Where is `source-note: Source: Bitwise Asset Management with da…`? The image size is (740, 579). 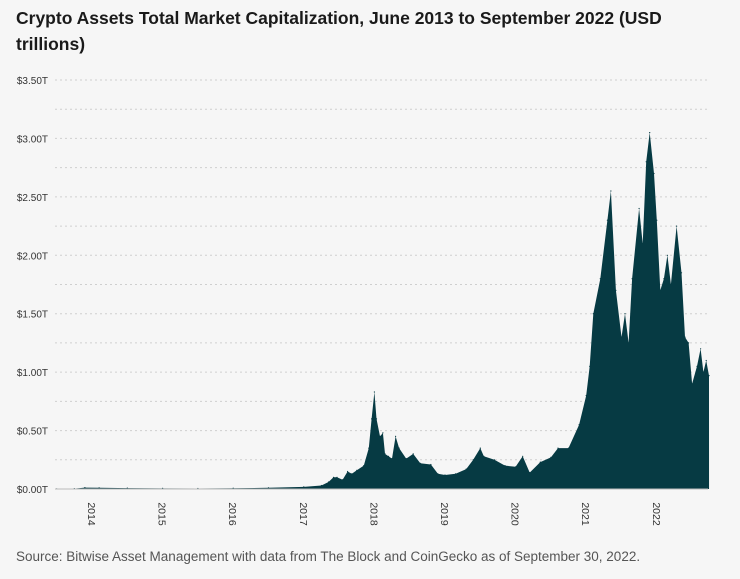
source-note: Source: Bitwise Asset Management with da… is located at coordinates (328, 556).